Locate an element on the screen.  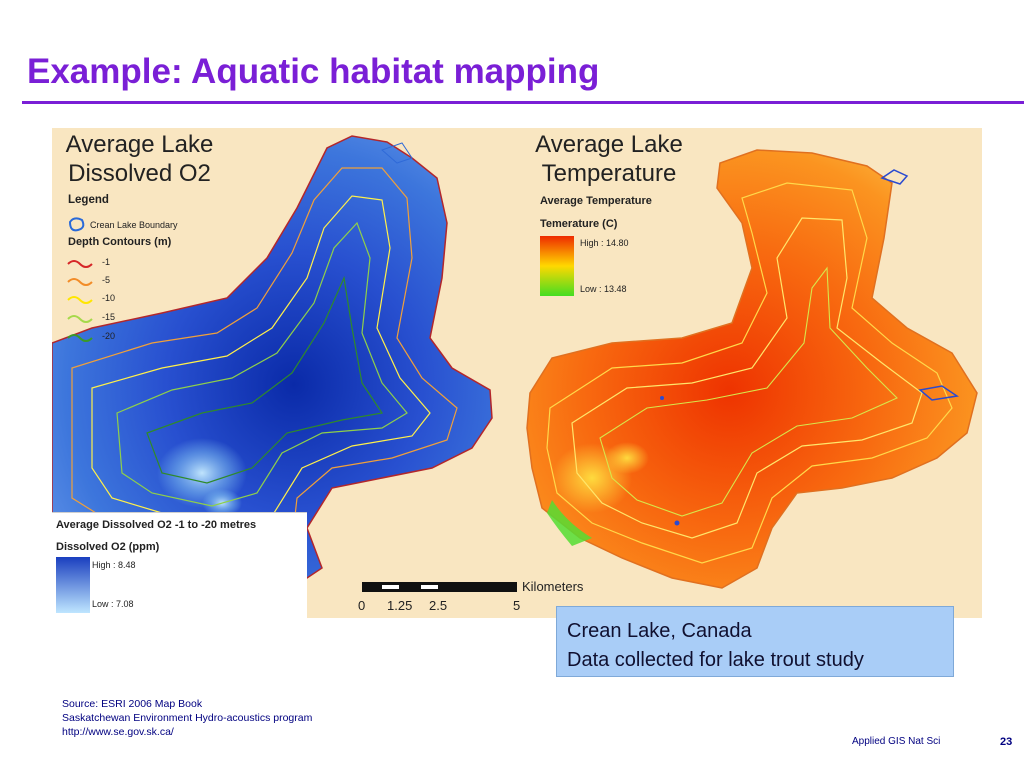
o2-legend-symbols is located at coordinates (80, 279).